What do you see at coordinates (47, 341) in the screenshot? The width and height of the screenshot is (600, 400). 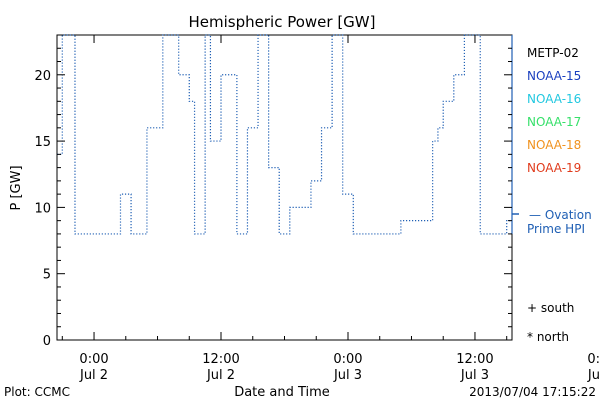 I see `y-tick-label: 0` at bounding box center [47, 341].